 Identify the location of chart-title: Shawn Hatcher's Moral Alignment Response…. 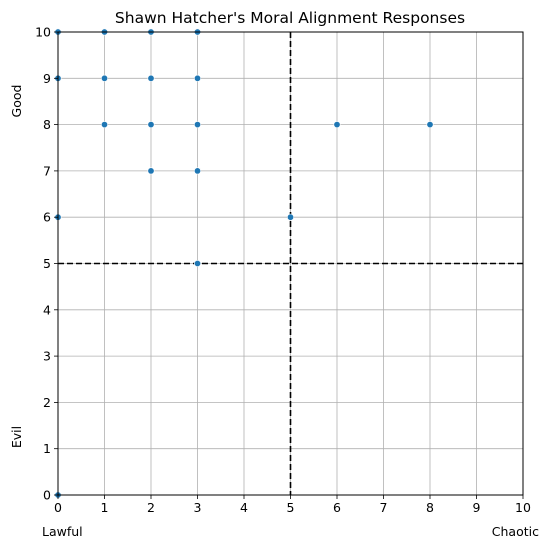
(290, 18).